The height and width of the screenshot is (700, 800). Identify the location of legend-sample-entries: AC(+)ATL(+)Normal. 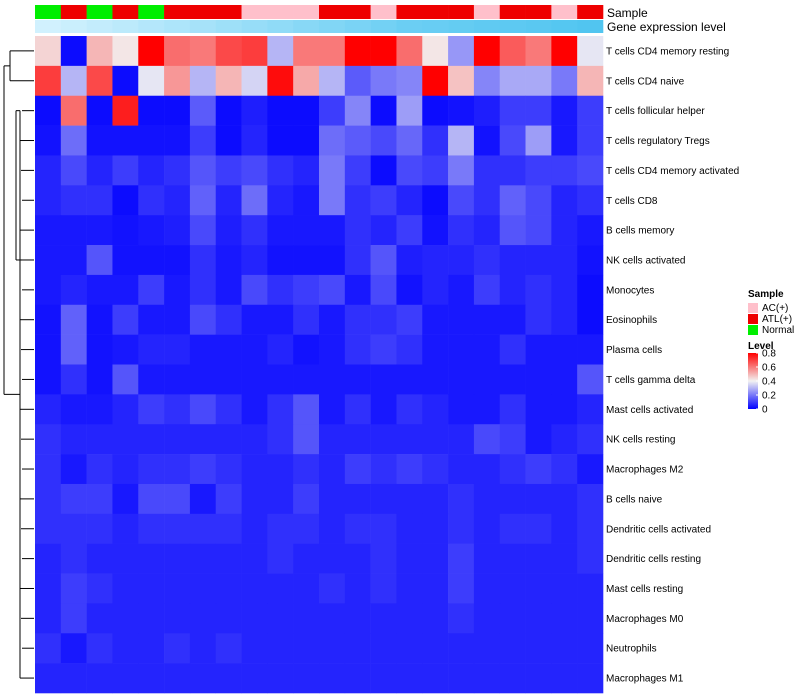
(771, 319).